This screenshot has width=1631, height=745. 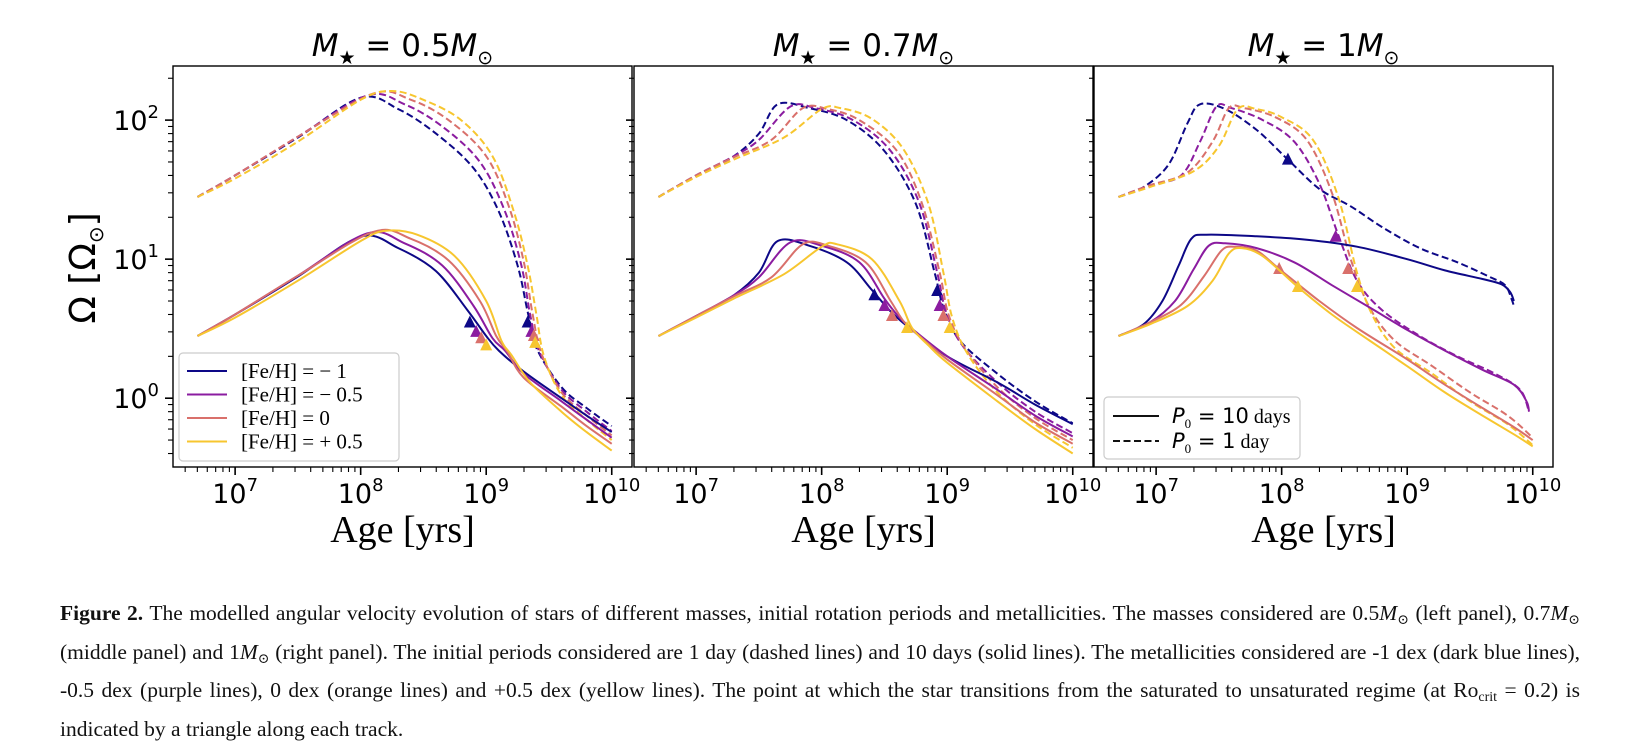 I want to click on caption-sun-1: ⊙, so click(x=1403, y=620).